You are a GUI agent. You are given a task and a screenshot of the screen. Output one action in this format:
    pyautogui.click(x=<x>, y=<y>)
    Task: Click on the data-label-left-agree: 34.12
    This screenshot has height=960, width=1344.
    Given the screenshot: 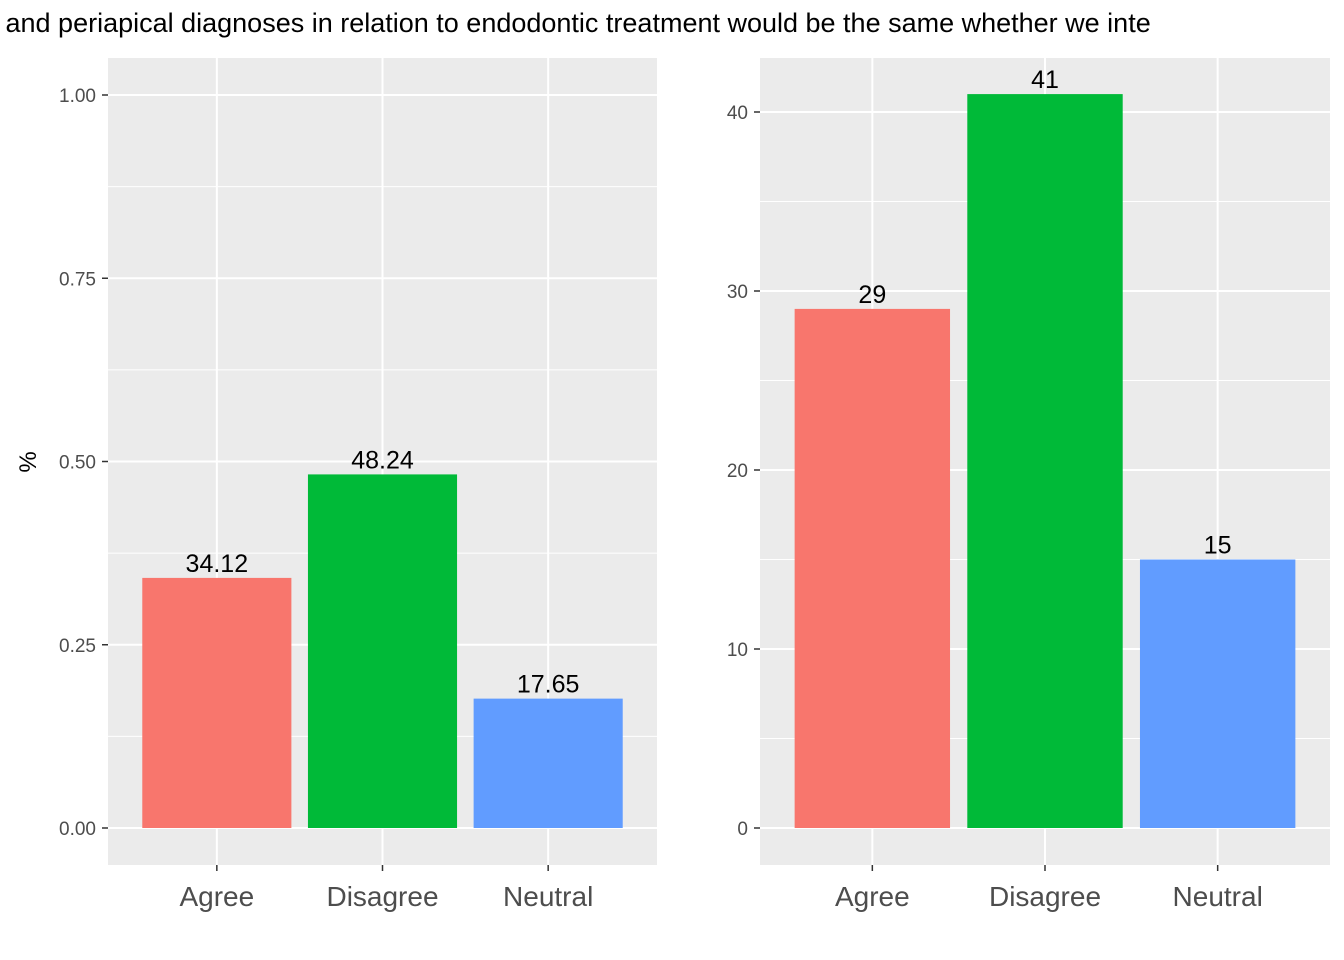 What is the action you would take?
    pyautogui.click(x=217, y=564)
    